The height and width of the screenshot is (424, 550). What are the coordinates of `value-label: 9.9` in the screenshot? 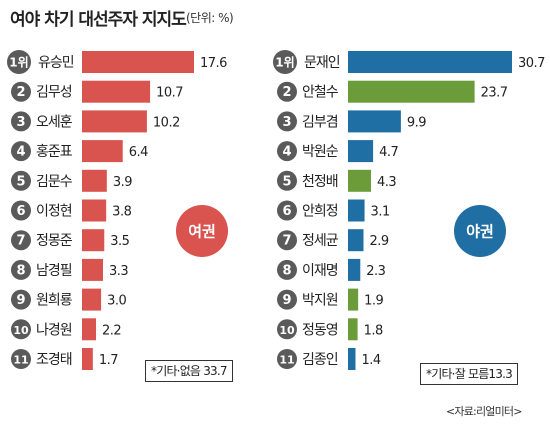 It's located at (416, 122).